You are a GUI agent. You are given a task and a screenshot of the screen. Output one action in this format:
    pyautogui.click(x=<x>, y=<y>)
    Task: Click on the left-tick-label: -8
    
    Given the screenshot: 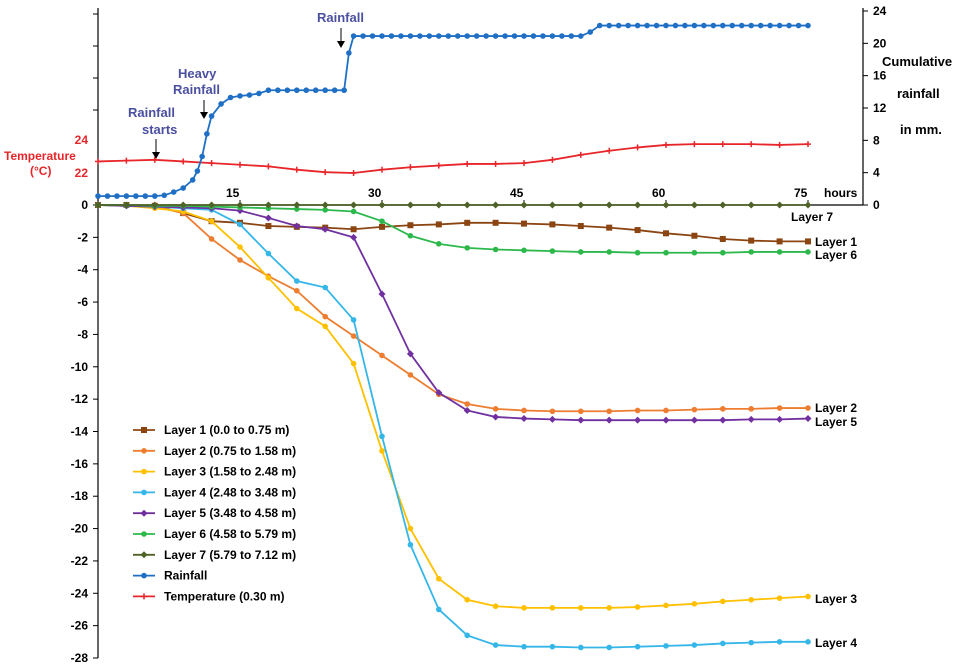 What is the action you would take?
    pyautogui.click(x=82, y=334)
    